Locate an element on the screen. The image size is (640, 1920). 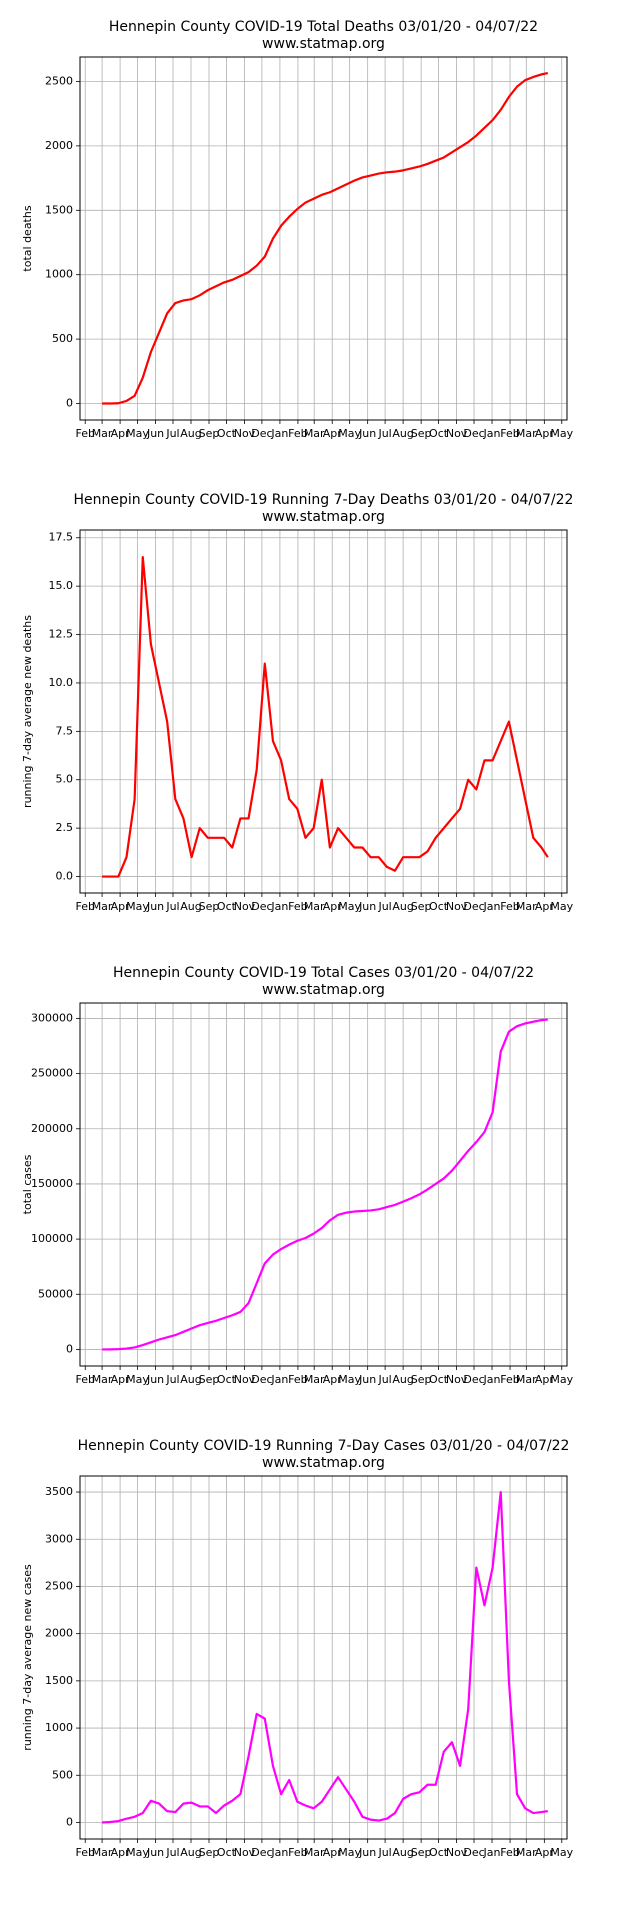
y-tick-label: 1500 is located at coordinates (59, 209).